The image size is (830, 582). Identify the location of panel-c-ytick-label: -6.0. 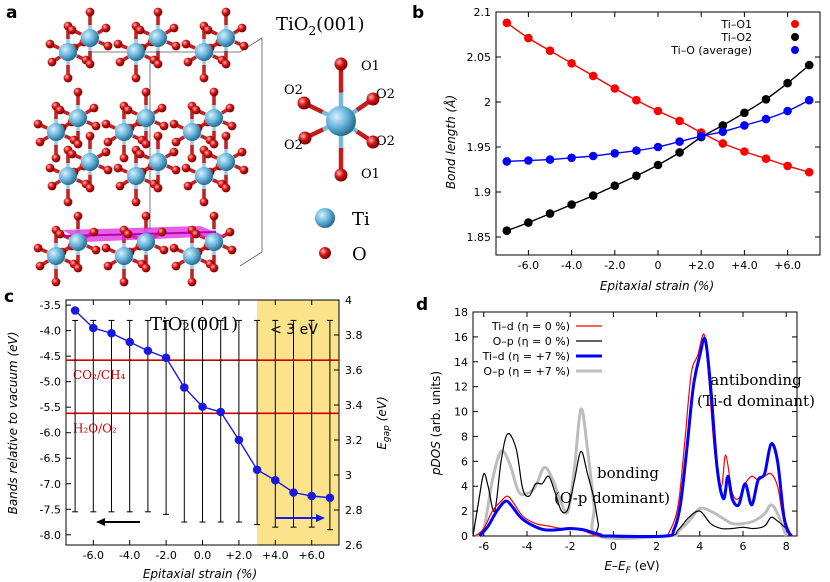
(50, 433).